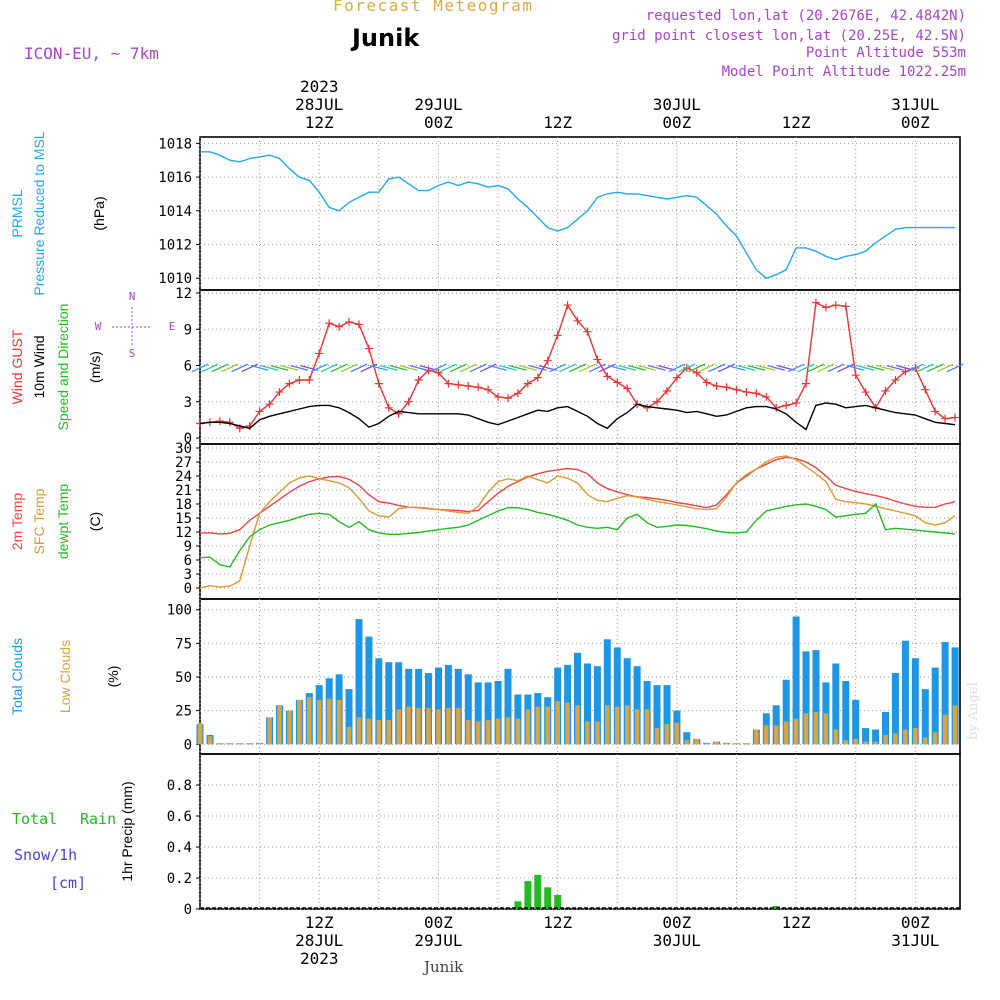 Image resolution: width=1000 pixels, height=1000 pixels. Describe the element at coordinates (183, 644) in the screenshot. I see `y-tick-label: 75` at that location.